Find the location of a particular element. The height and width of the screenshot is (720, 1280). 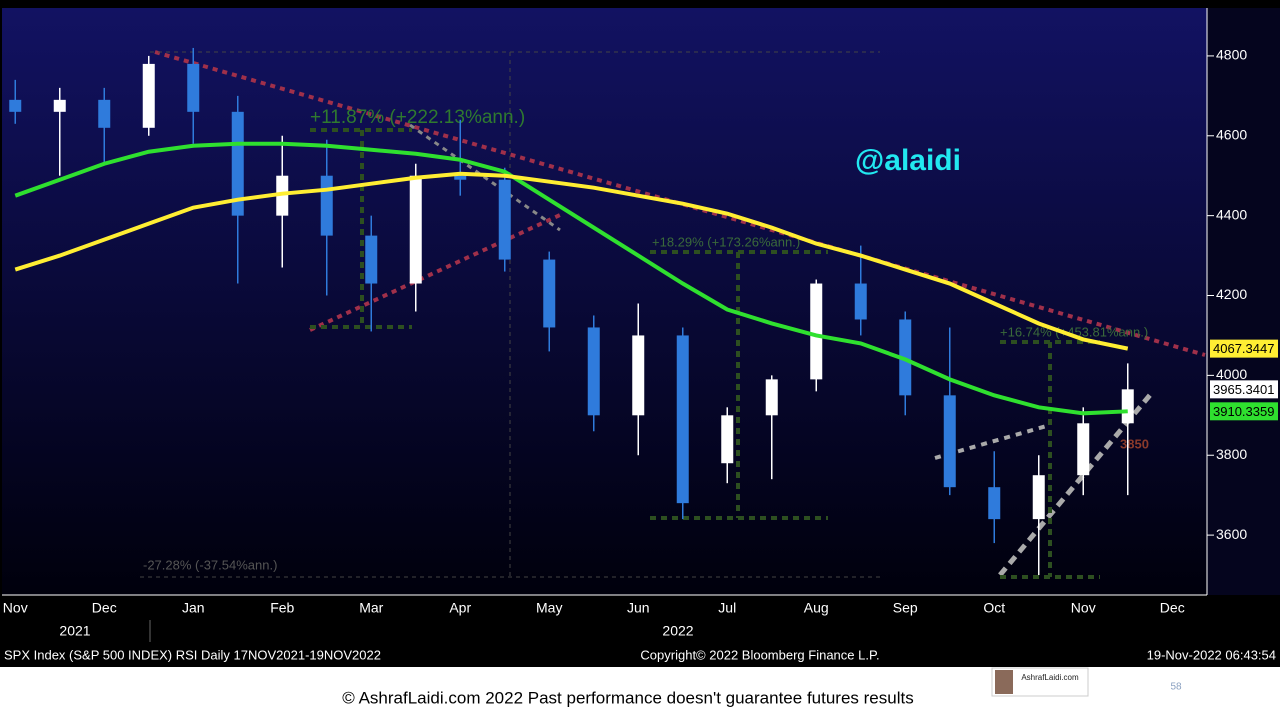

y-axis-area is located at coordinates (1243, 301).